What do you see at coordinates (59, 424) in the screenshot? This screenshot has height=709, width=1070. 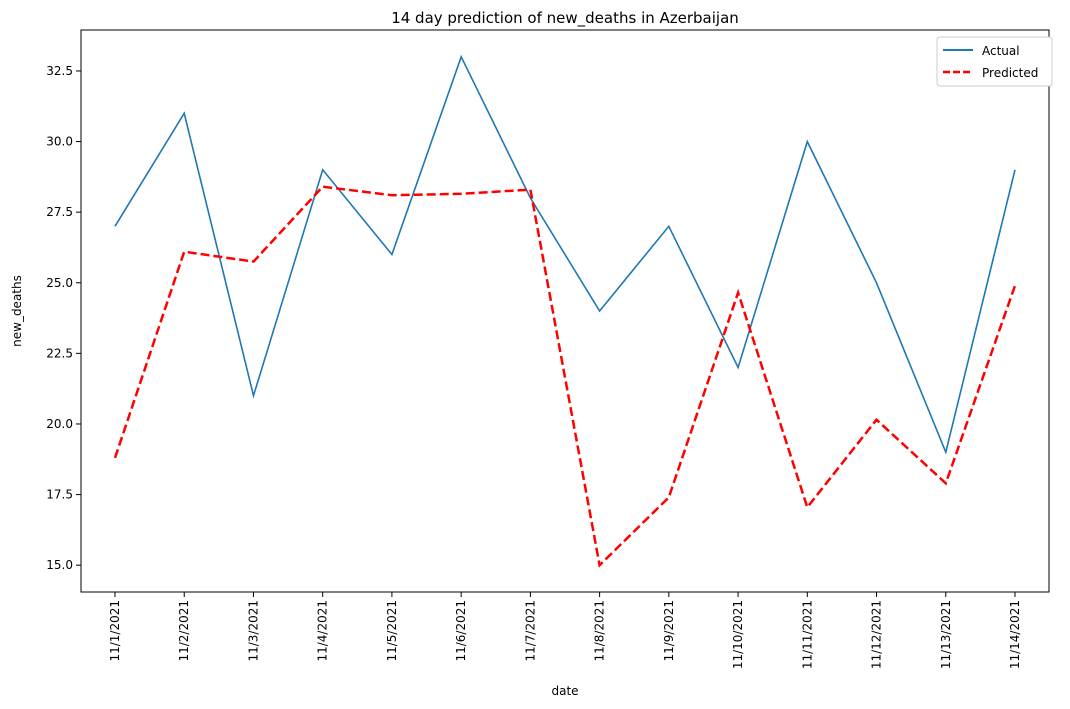 I see `y-tick-label: 20.0` at bounding box center [59, 424].